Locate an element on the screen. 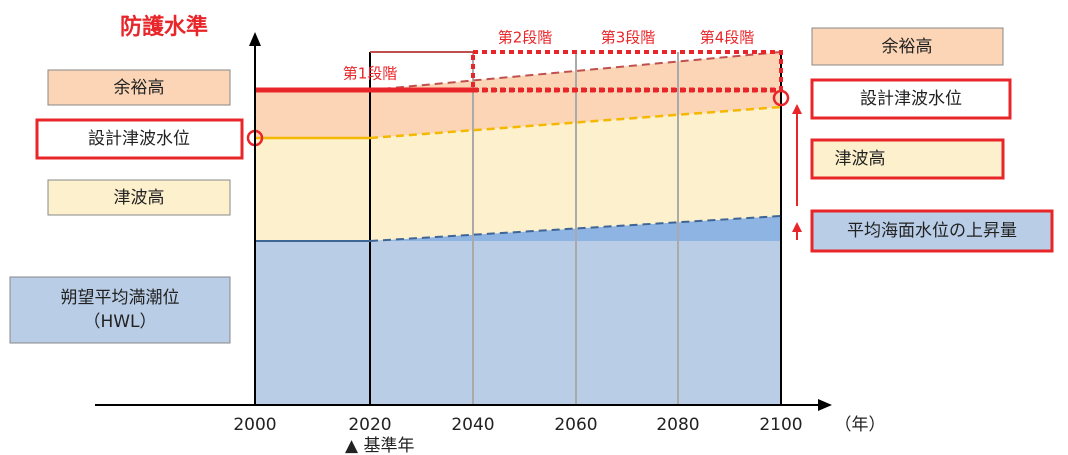 The height and width of the screenshot is (455, 1068). marker is located at coordinates (781, 98).